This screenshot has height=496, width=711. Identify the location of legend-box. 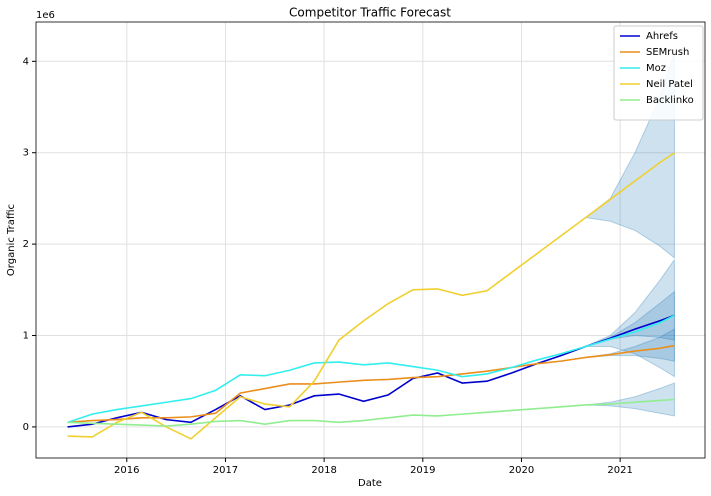
(658, 73).